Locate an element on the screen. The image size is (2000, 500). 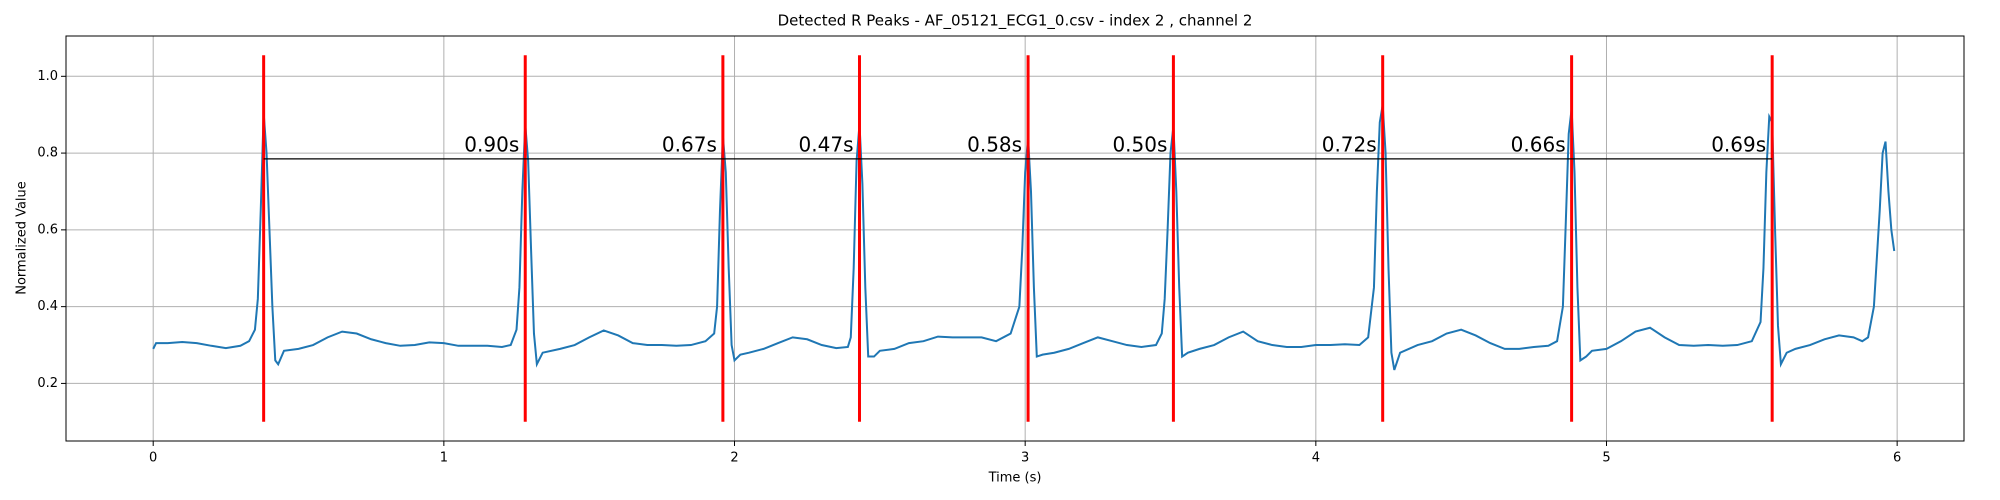
interval-label: 0.67s is located at coordinates (689, 144).